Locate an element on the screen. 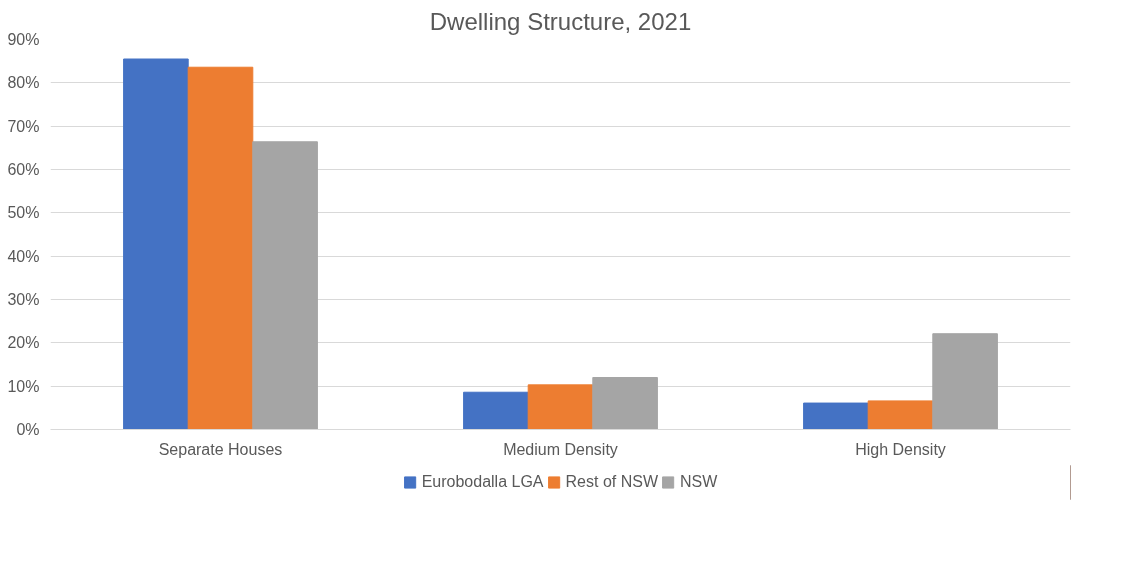 The image size is (1133, 571). y-tick-label: 40% is located at coordinates (23, 256).